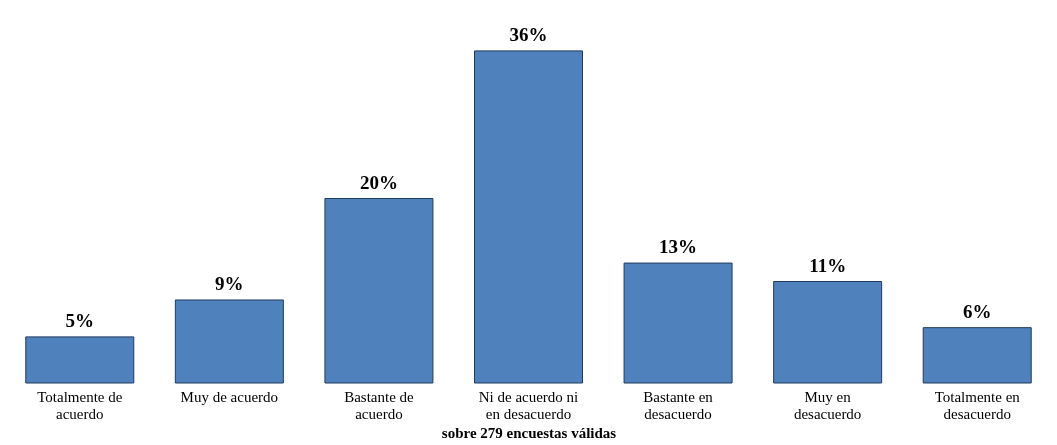  Describe the element at coordinates (528, 34) in the screenshot. I see `data-label: 36%` at that location.